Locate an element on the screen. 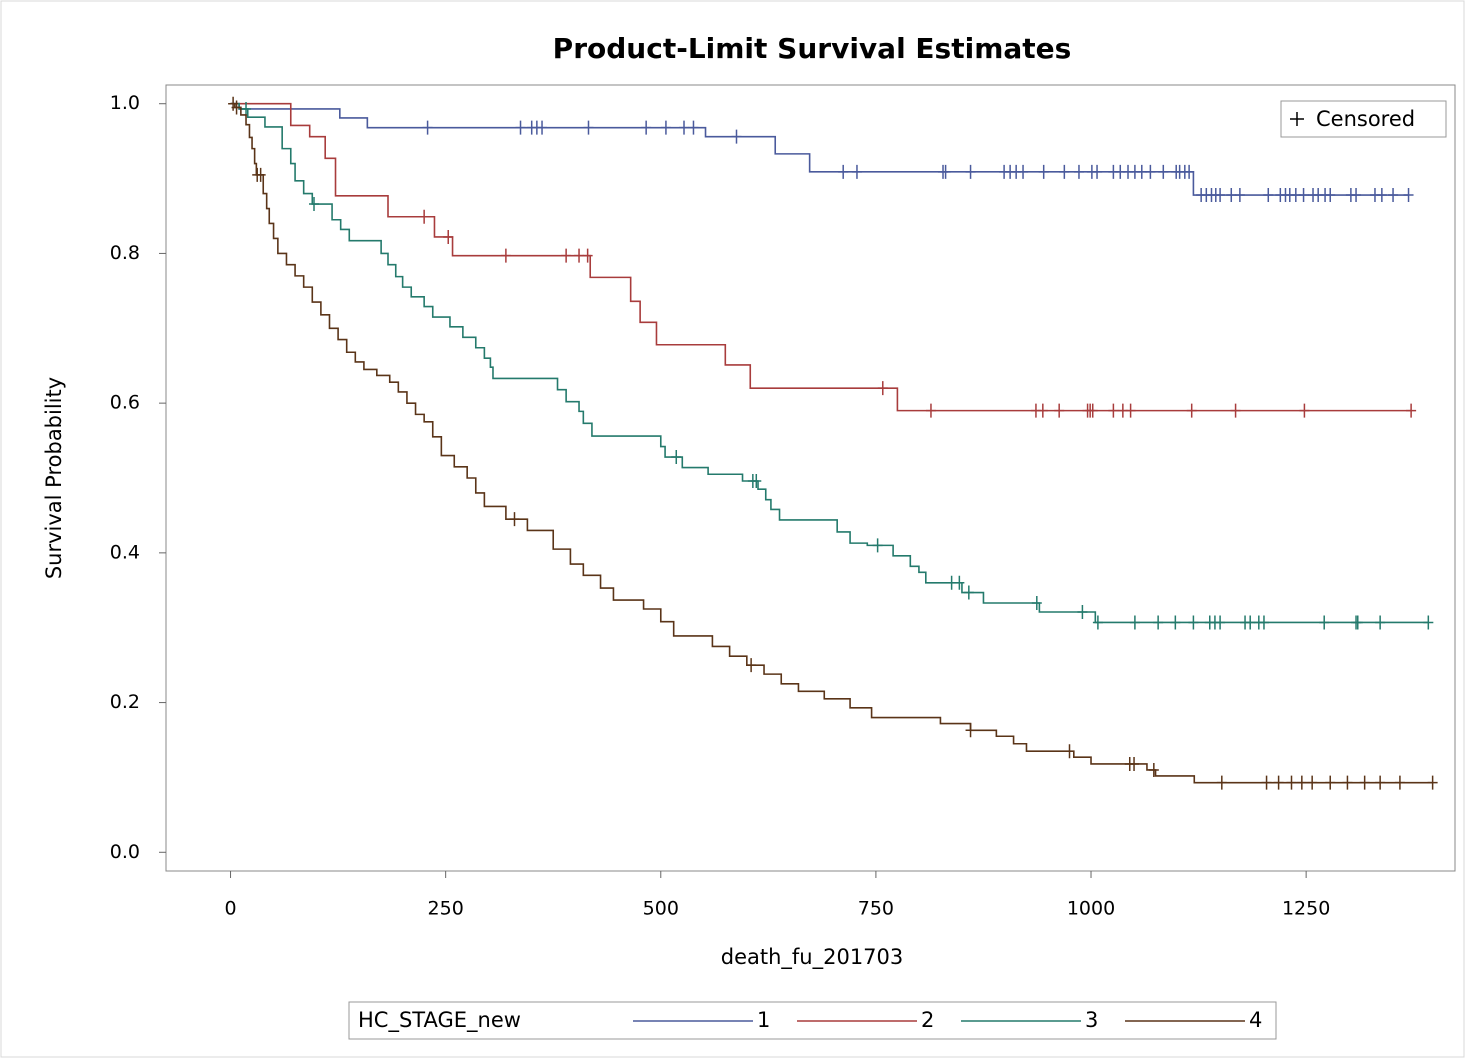 This screenshot has width=1466, height=1063. legend-label: 1 is located at coordinates (763, 1020).